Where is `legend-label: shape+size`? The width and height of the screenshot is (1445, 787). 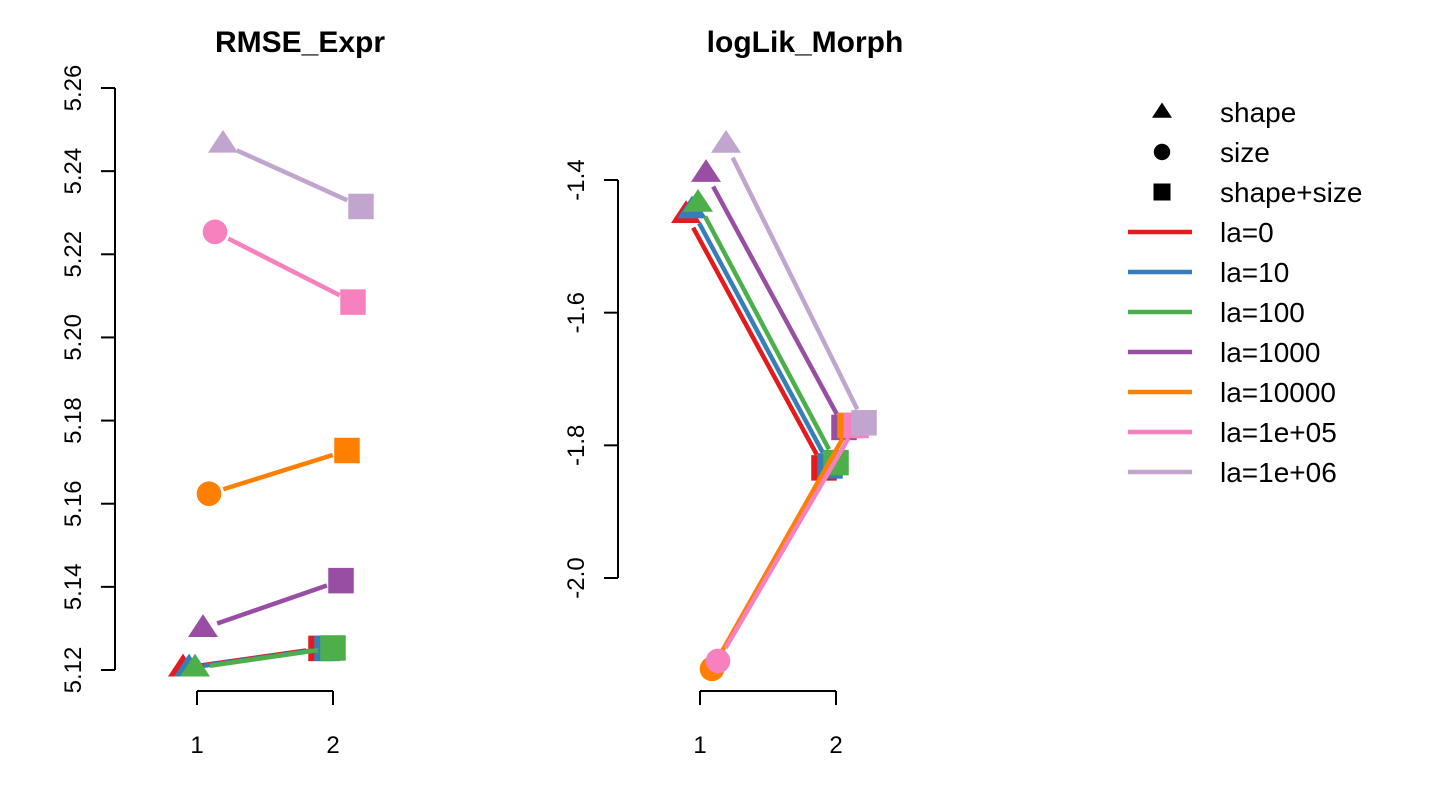 legend-label: shape+size is located at coordinates (1291, 192).